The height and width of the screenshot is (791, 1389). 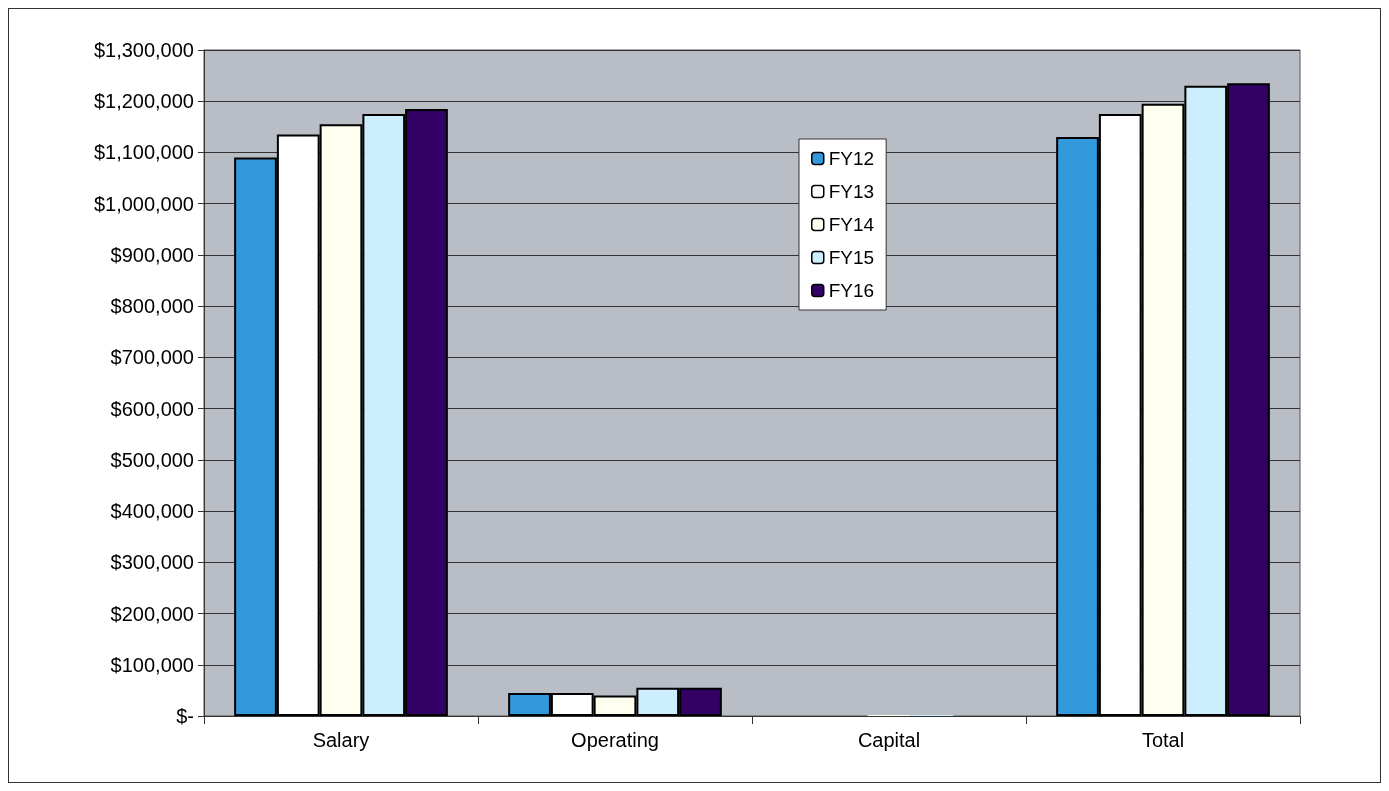 I want to click on y-tick-label: $1,000,000, so click(x=143, y=203).